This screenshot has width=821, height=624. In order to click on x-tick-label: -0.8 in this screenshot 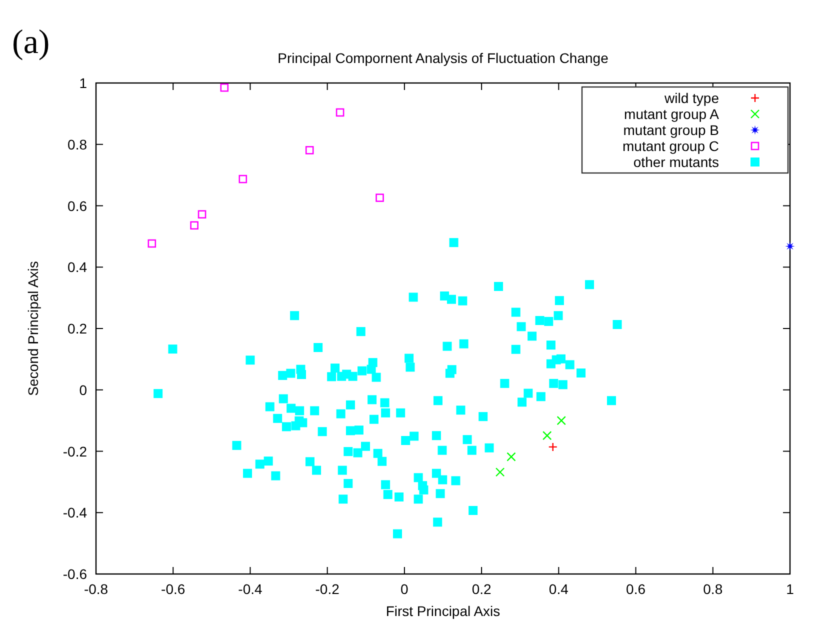, I will do `click(96, 589)`.